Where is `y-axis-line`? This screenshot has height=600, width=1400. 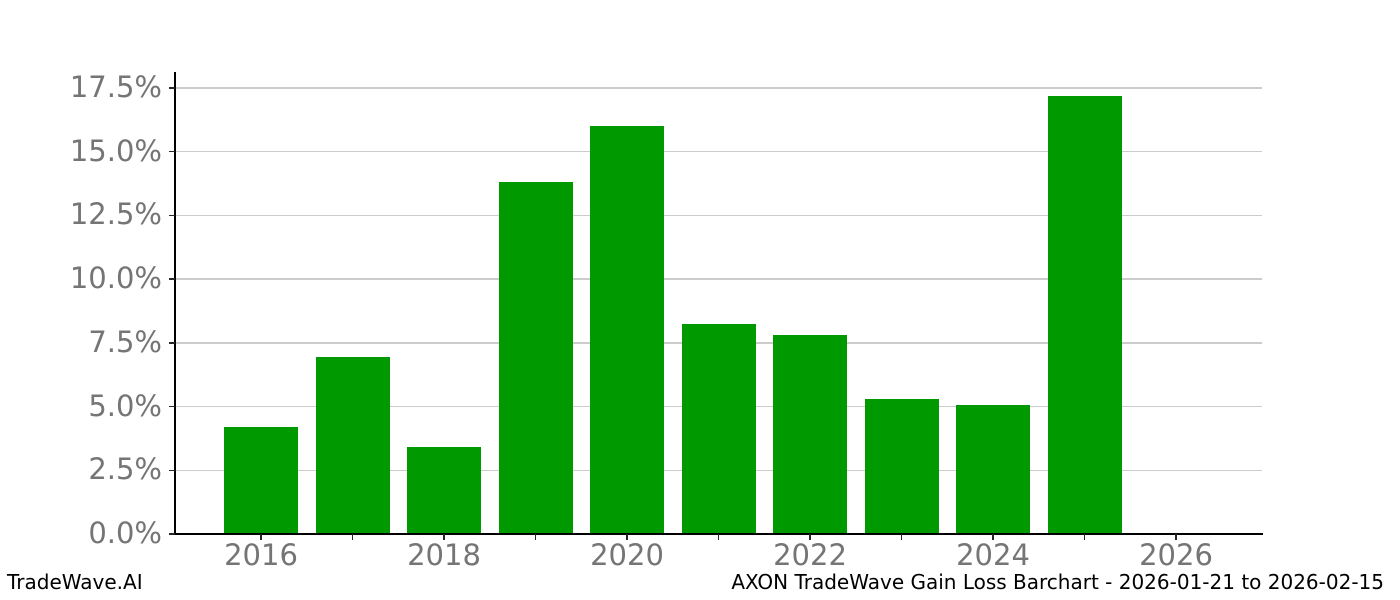
y-axis-line is located at coordinates (175, 303).